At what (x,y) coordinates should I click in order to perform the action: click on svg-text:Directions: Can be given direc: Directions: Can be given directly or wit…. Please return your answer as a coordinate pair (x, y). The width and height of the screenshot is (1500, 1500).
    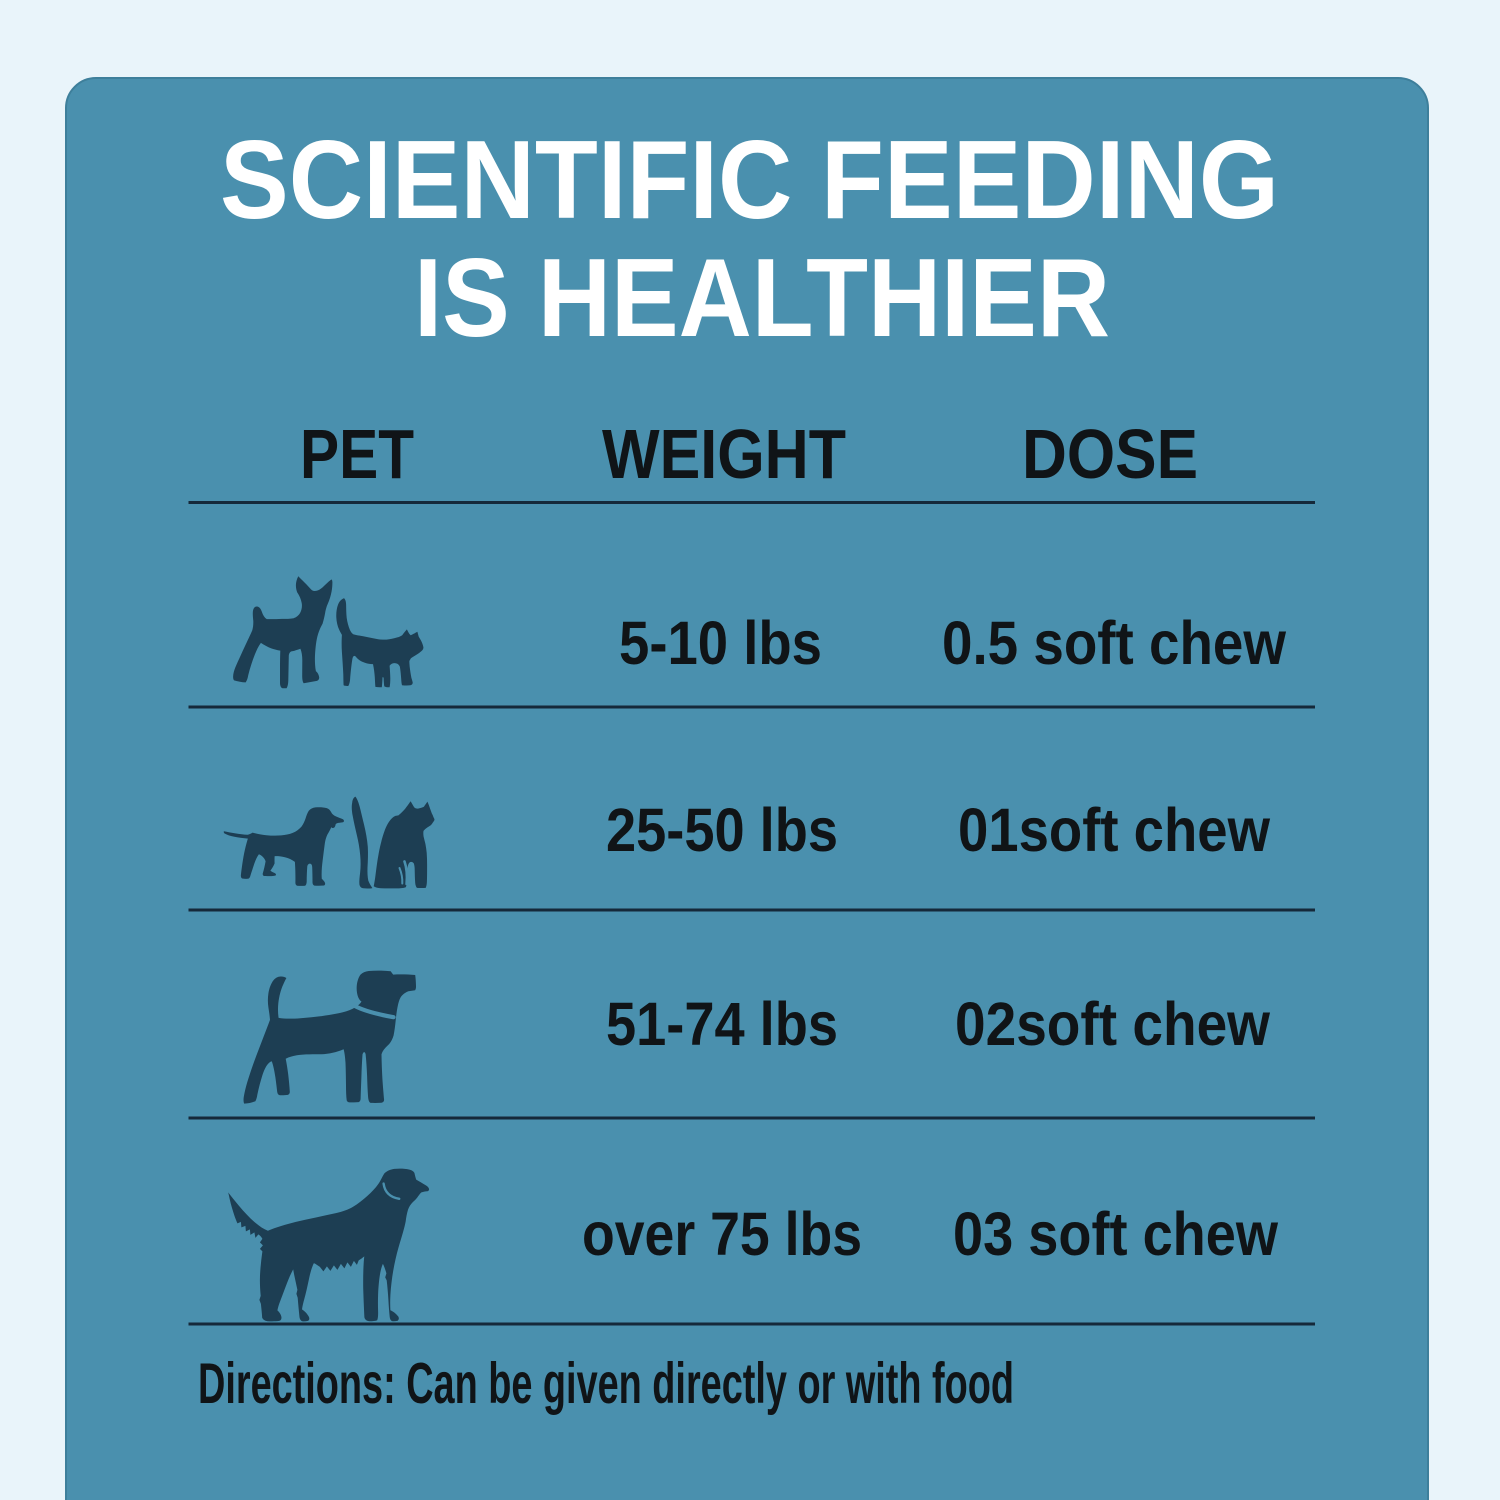
    Looking at the image, I should click on (606, 1384).